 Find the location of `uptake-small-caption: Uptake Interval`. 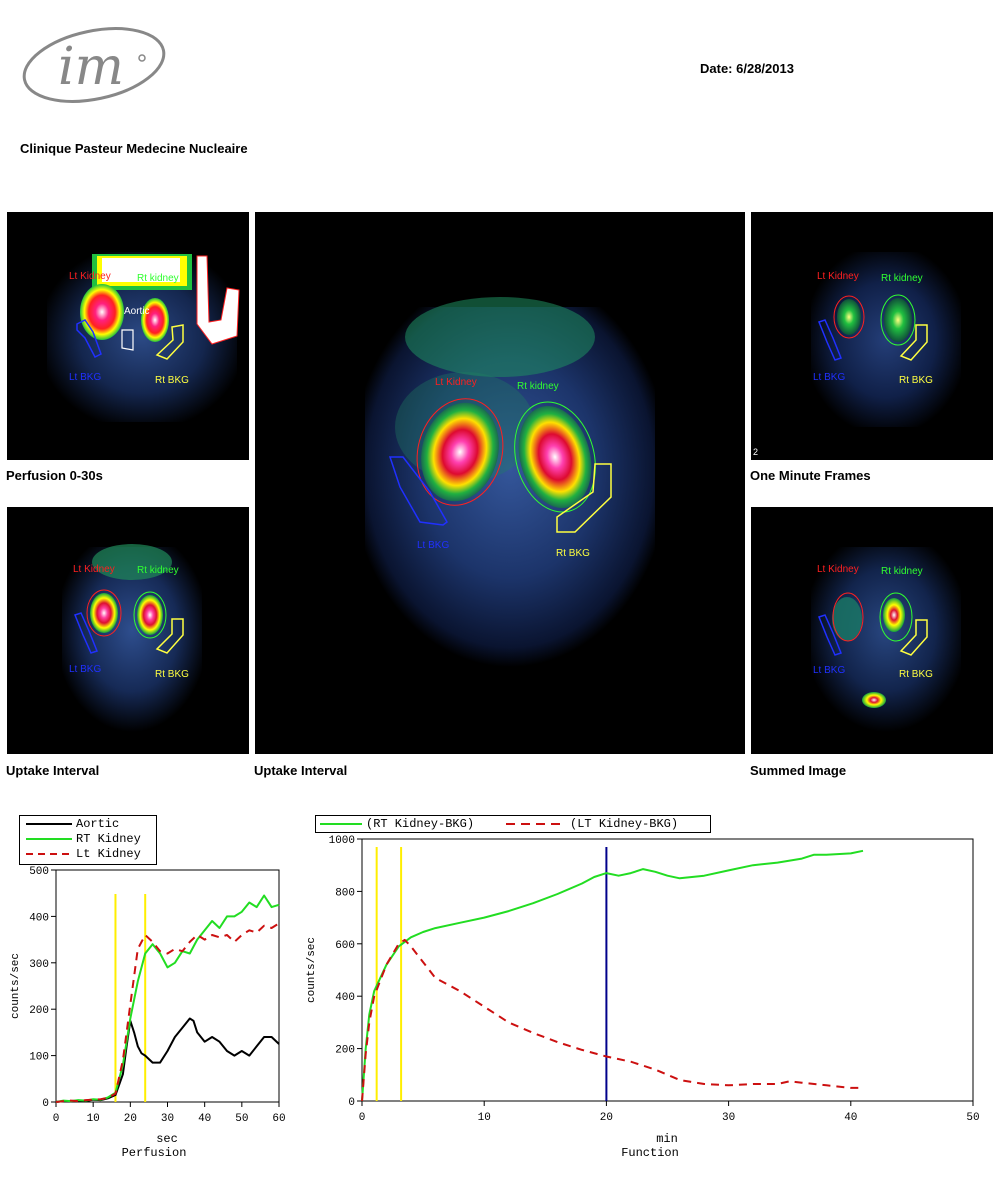

uptake-small-caption: Uptake Interval is located at coordinates (53, 770).